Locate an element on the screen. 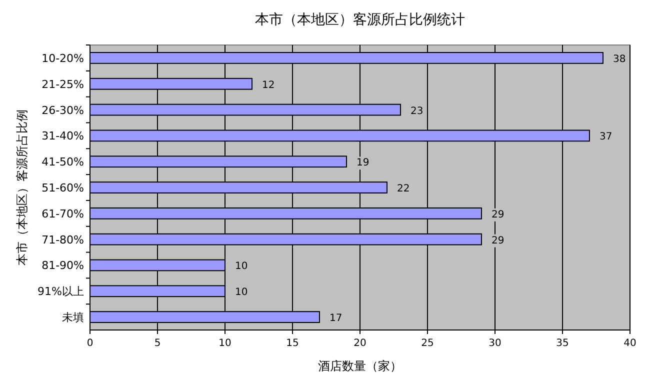 This screenshot has width=650, height=384. x-tick-label: 40 is located at coordinates (630, 343).